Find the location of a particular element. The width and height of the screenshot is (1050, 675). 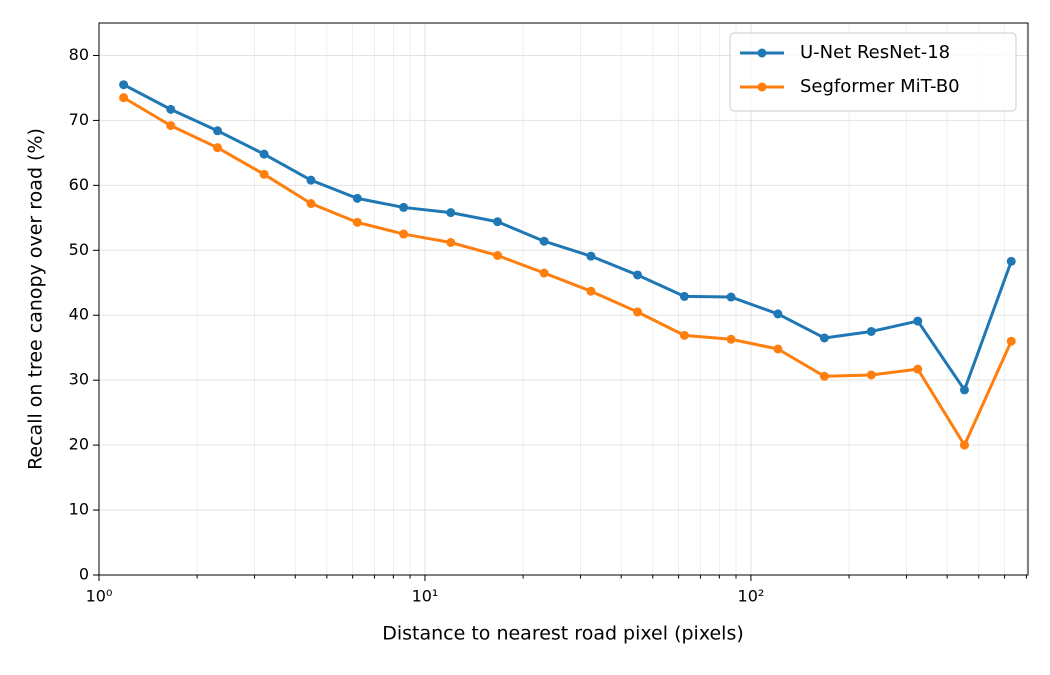

y-tick-label: 60 is located at coordinates (79, 184).